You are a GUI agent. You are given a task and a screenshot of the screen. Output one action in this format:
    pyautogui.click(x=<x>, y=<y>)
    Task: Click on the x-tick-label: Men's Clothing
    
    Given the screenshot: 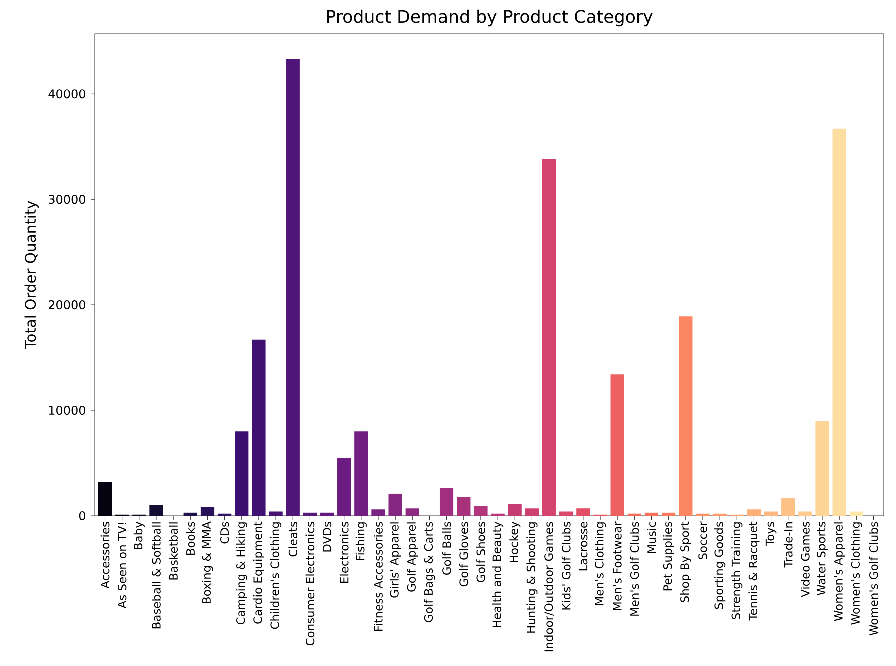 What is the action you would take?
    pyautogui.click(x=600, y=564)
    